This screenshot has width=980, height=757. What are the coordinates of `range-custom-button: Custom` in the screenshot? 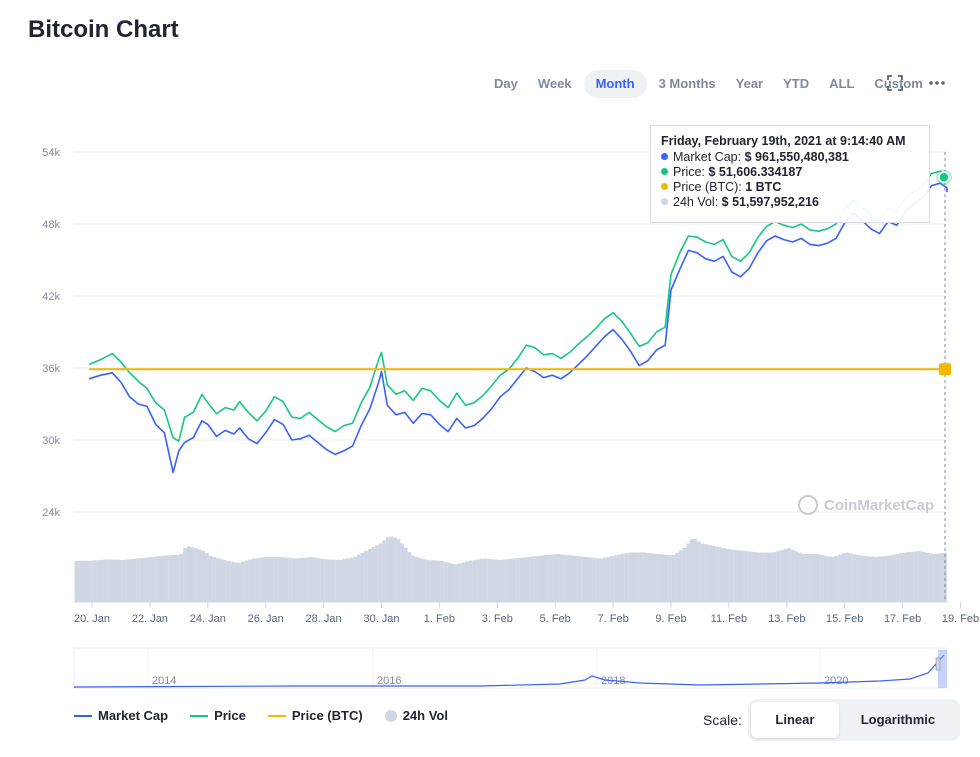 It's located at (898, 83).